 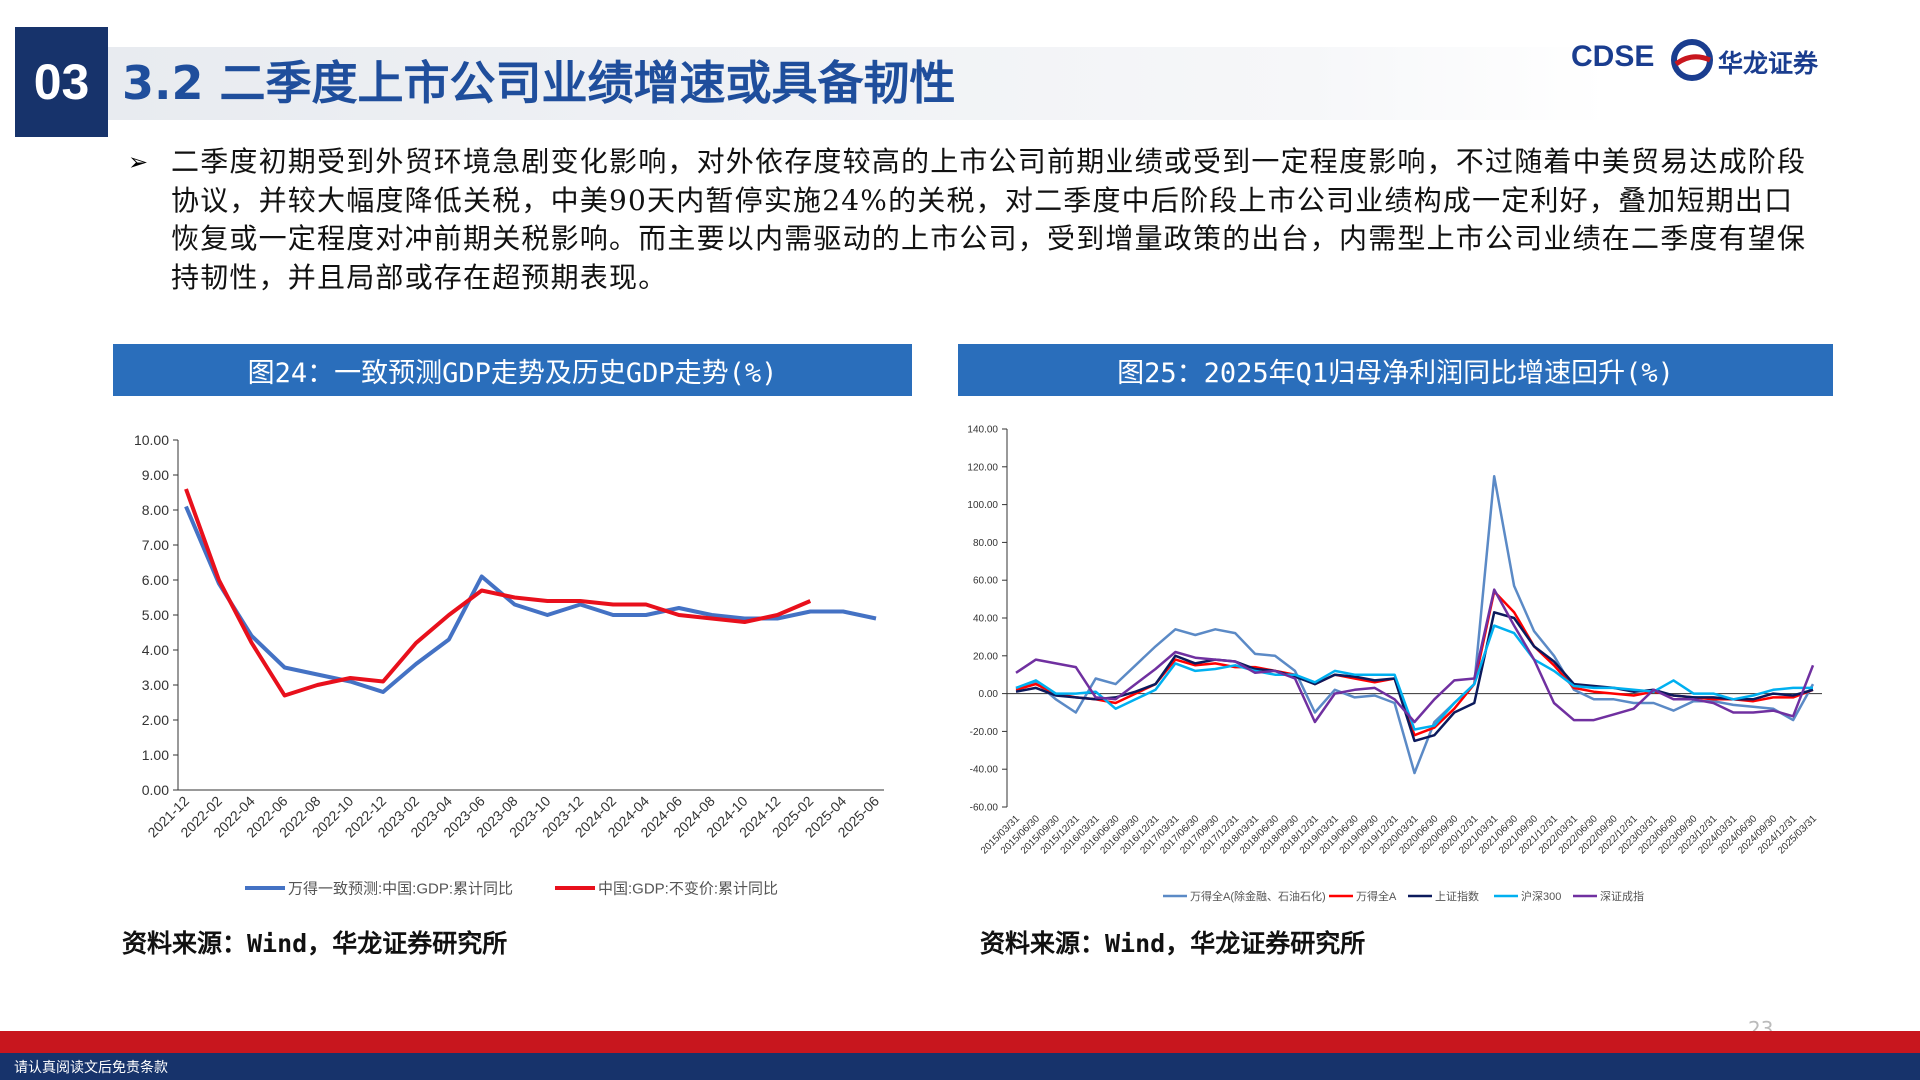 I want to click on legend-label: 中国:GDP:不变价:累计同比, so click(x=688, y=888).